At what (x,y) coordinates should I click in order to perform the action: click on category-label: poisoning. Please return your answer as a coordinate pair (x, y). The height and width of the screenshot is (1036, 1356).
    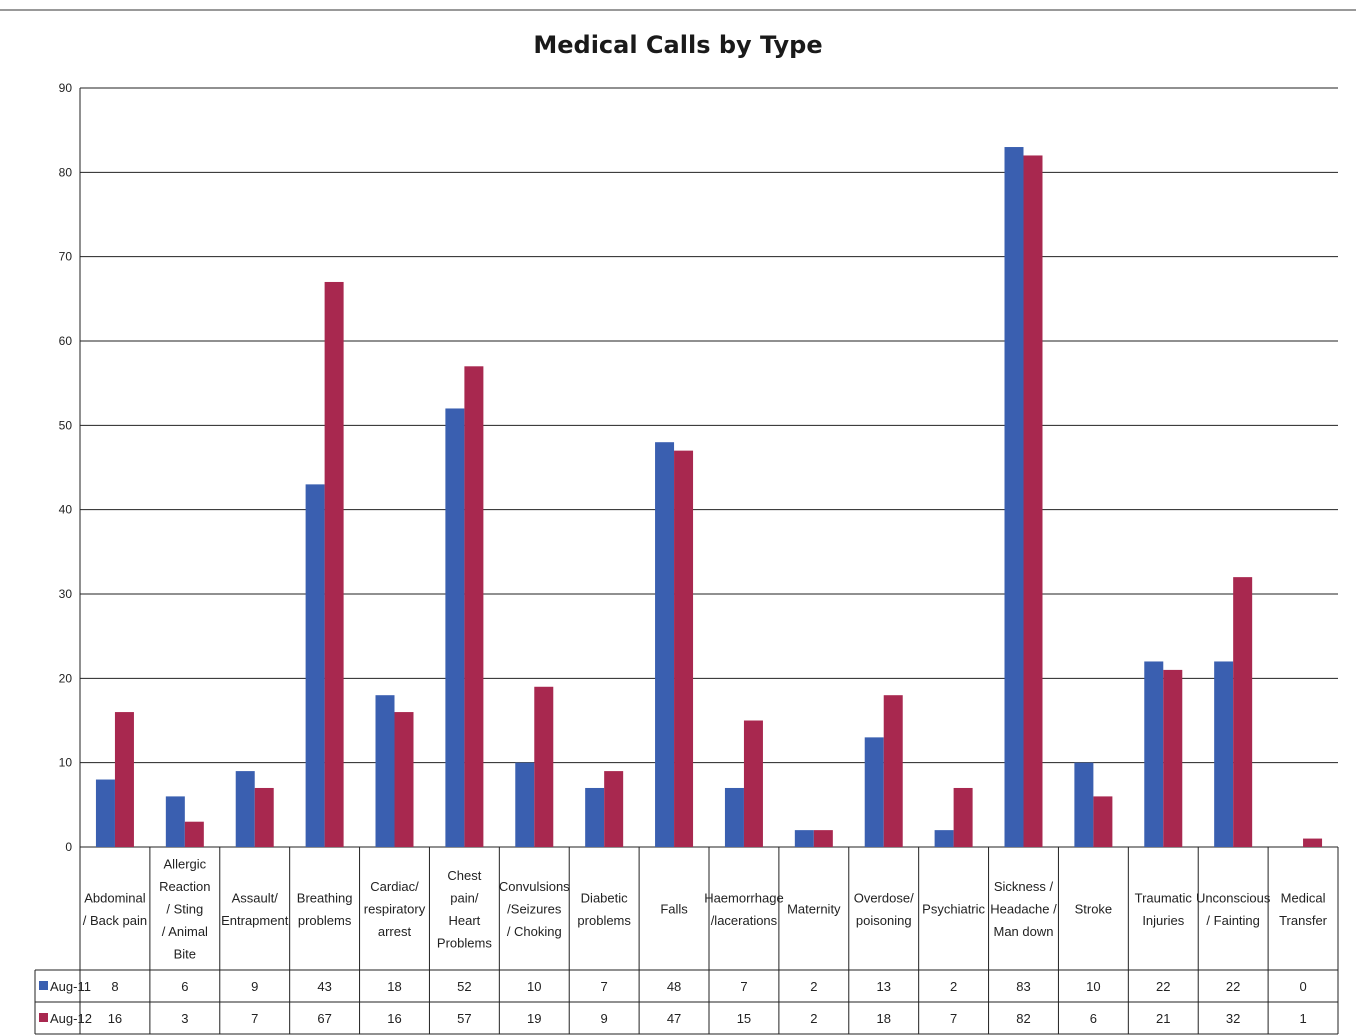
    Looking at the image, I should click on (884, 920).